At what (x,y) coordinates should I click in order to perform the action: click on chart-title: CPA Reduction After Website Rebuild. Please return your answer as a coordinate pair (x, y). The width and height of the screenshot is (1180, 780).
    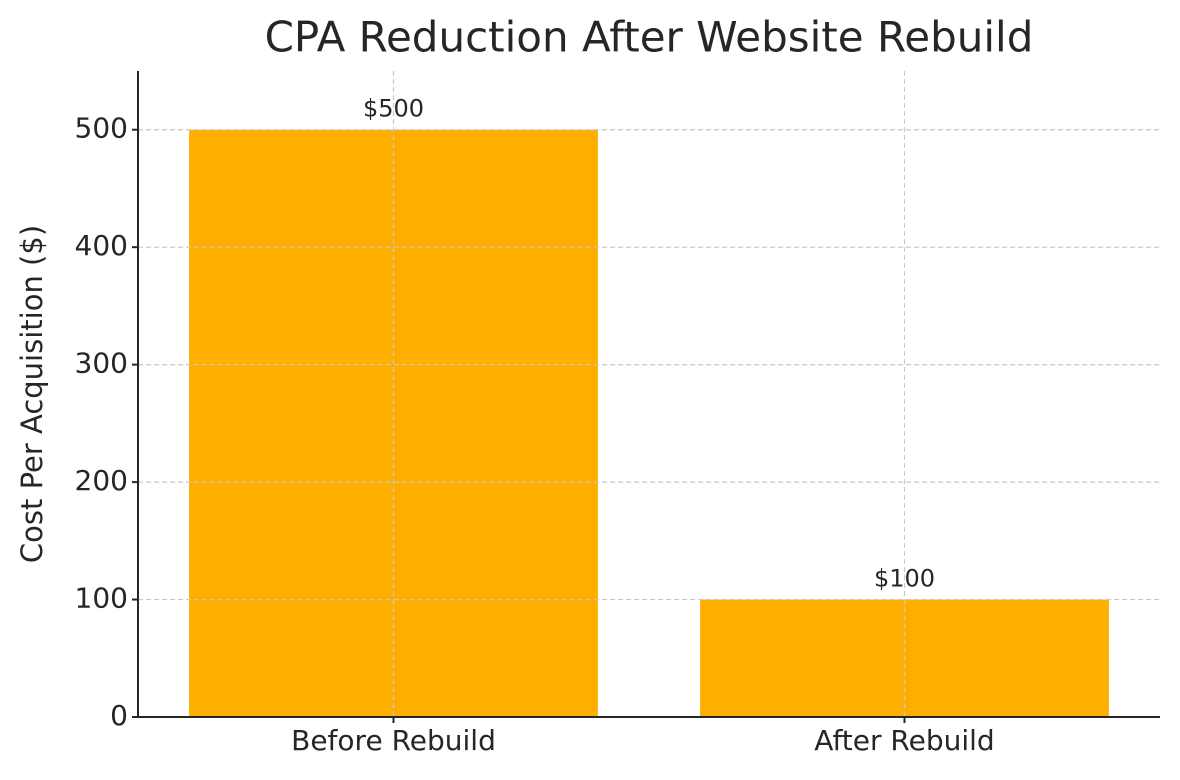
    Looking at the image, I should click on (649, 37).